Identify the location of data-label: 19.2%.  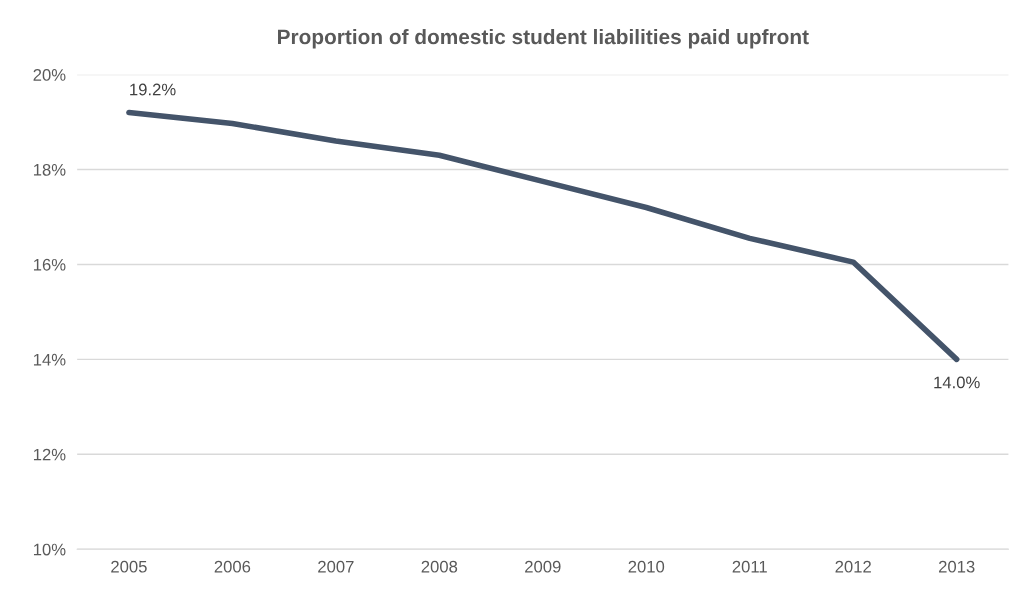
(153, 89).